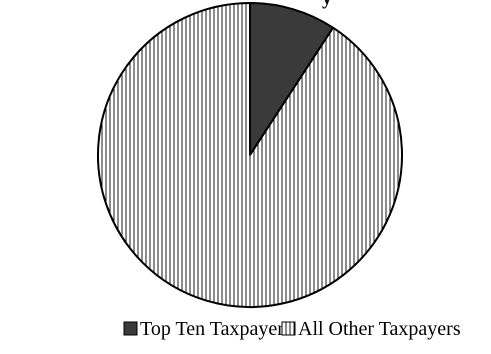 The image size is (491, 354). I want to click on legend-swatch-all-other, so click(288, 328).